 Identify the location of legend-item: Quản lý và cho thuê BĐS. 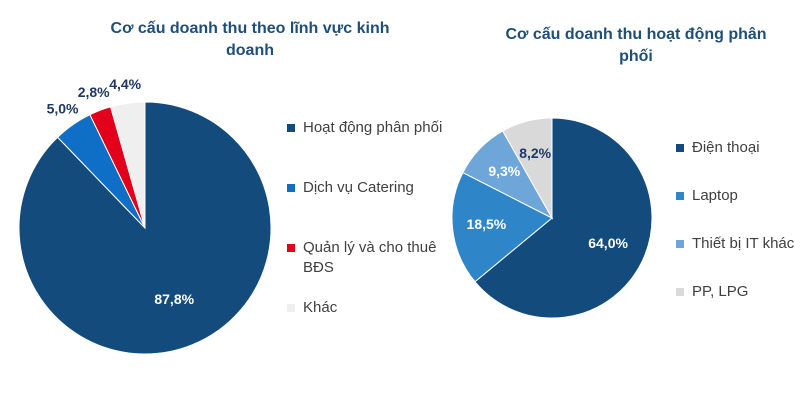
(372, 258).